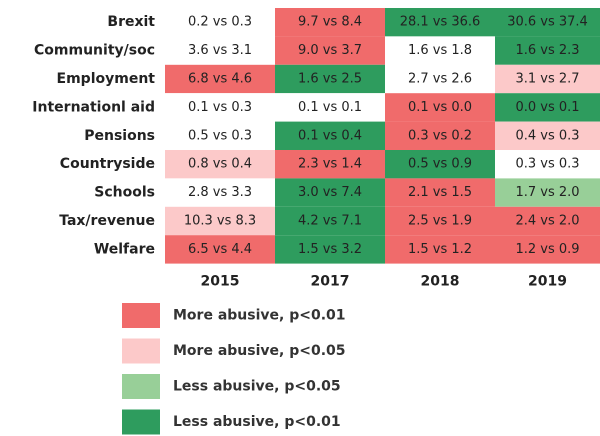 The height and width of the screenshot is (436, 600). I want to click on cell-text: 0.4 vs 0.3, so click(547, 135).